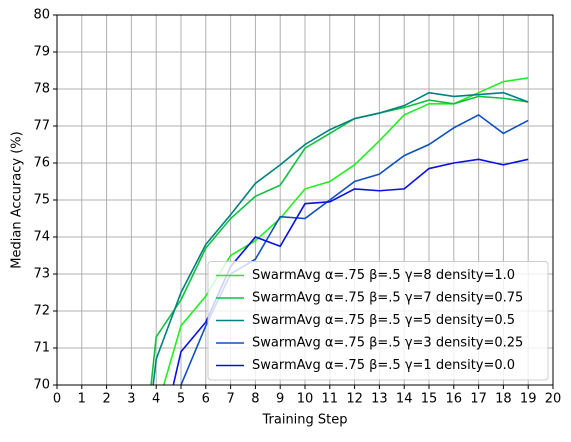 This screenshot has width=571, height=442. I want to click on y-tick-label: 80, so click(41, 15).